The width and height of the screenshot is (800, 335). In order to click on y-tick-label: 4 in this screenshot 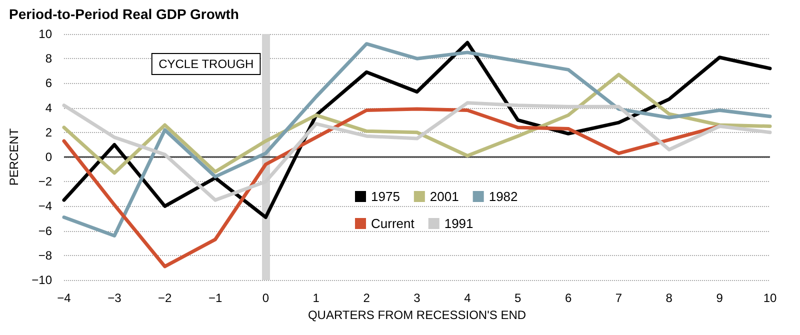, I will do `click(48, 107)`.